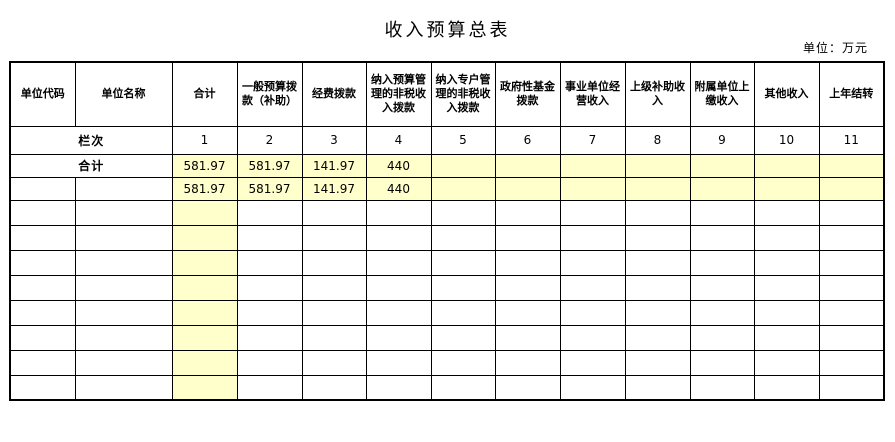 Image resolution: width=895 pixels, height=442 pixels. Describe the element at coordinates (334, 188) in the screenshot. I see `value-cell: 141.97` at that location.